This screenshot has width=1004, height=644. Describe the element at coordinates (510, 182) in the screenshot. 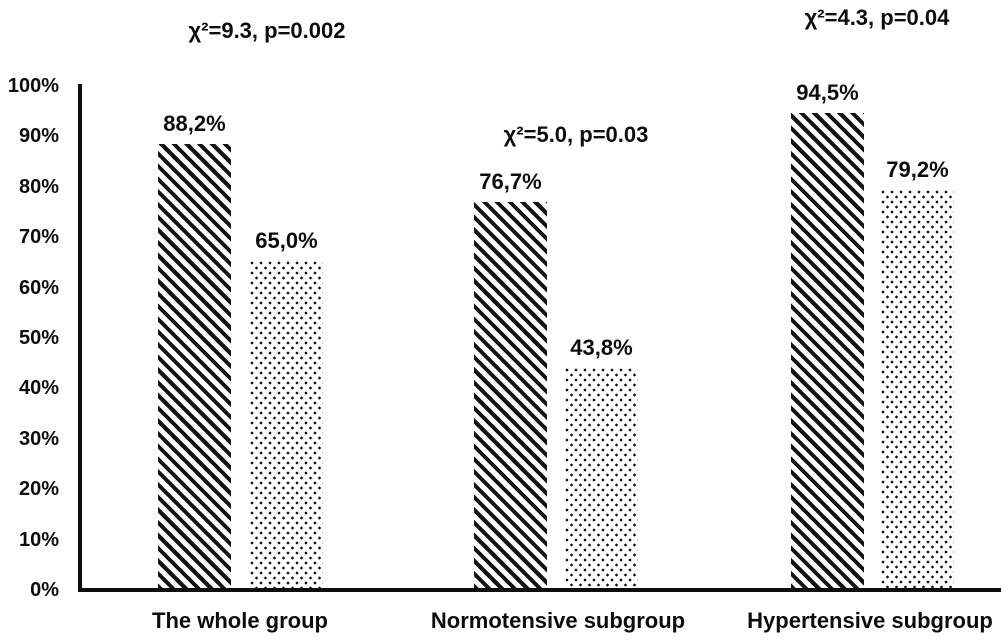

I see `bar-value-label: 76,7%` at that location.